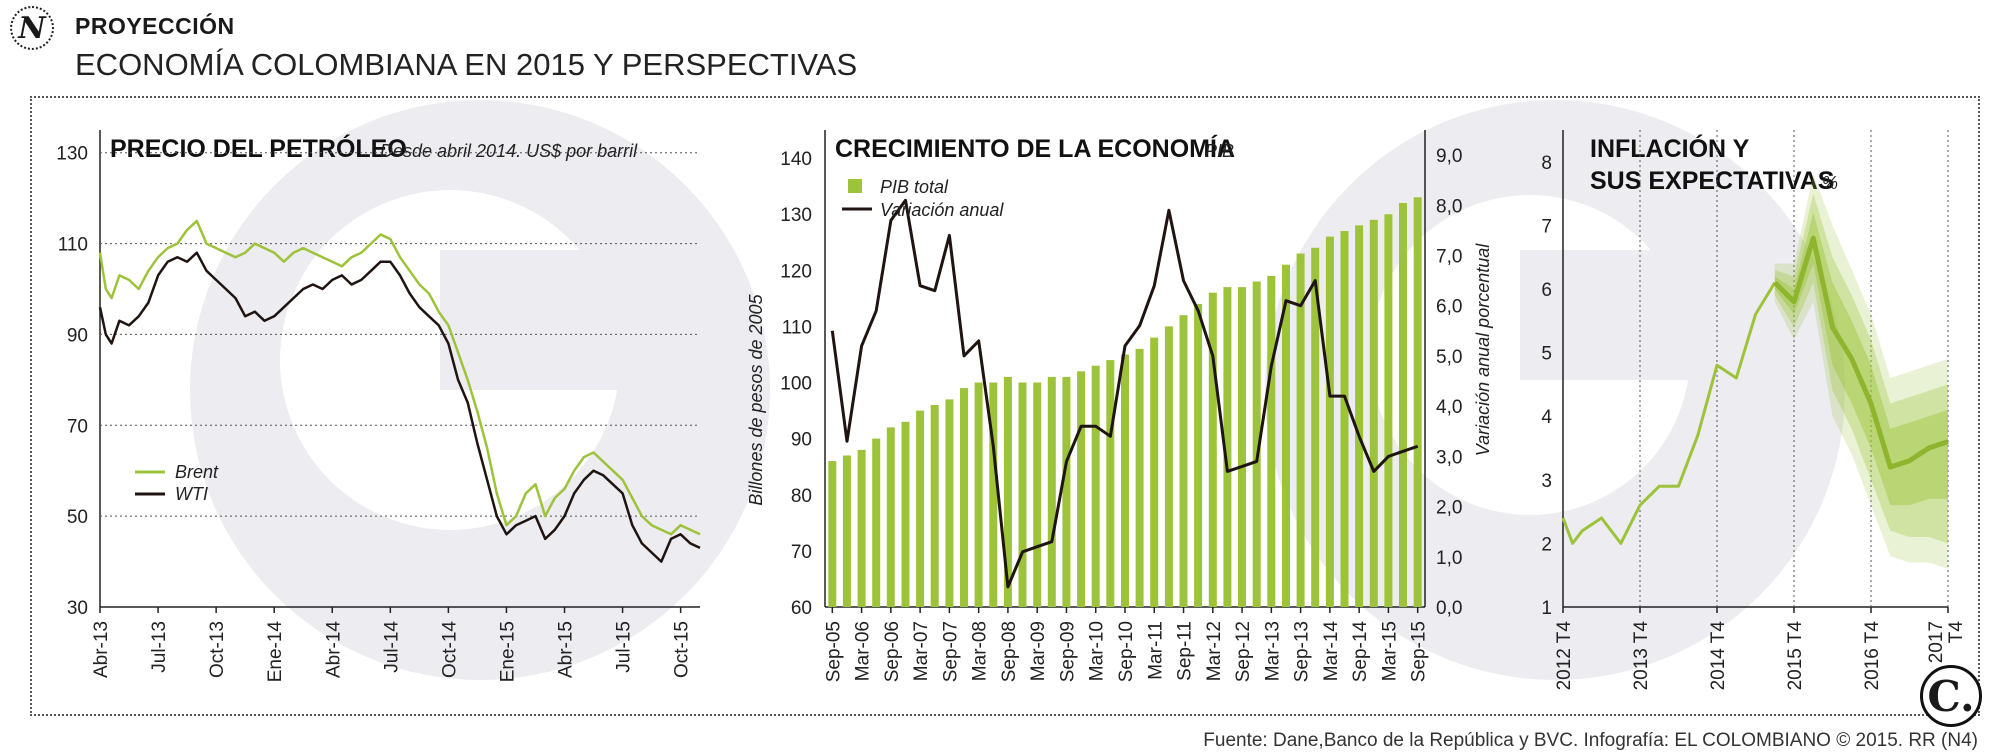 Image resolution: width=2000 pixels, height=755 pixels. Describe the element at coordinates (258, 148) in the screenshot. I see `oil-chart-title: PRECIO DEL PETRÓLEO` at that location.